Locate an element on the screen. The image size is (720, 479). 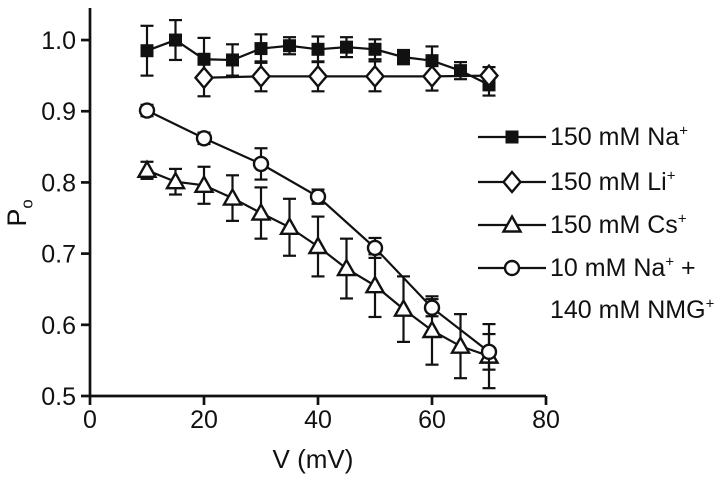
series-line-li is located at coordinates (346, 76).